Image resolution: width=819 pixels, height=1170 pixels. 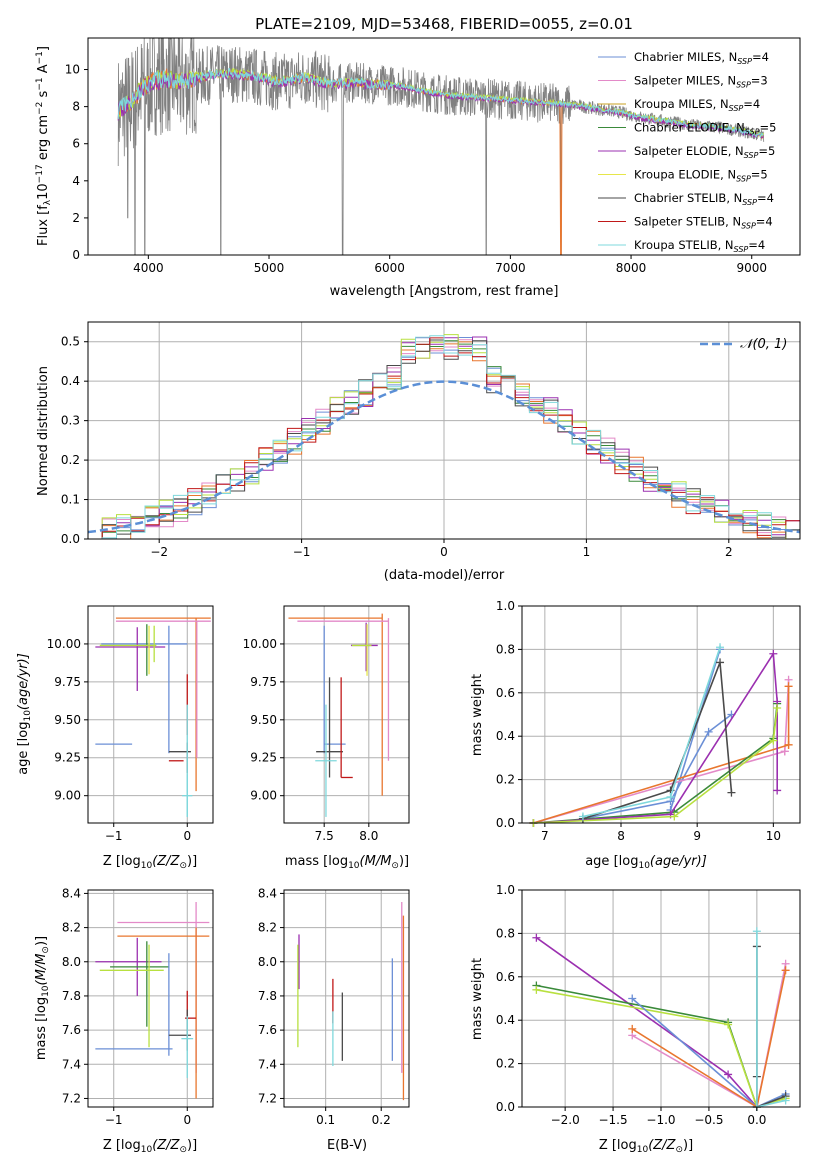 I want to click on mass-vs-ebv-panel: 0.1 0.2 7.2 7.4 7.6 7.8 8.0 8.2 8.4, so click(x=334, y=1006).